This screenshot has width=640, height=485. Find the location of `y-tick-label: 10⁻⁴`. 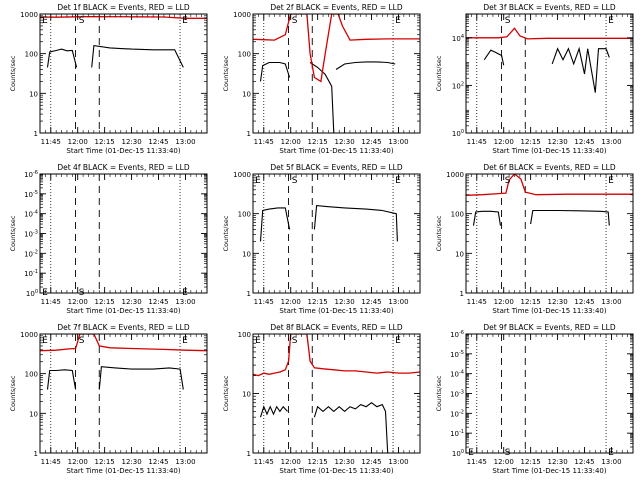

y-tick-label: 10⁻⁴ is located at coordinates (457, 374).